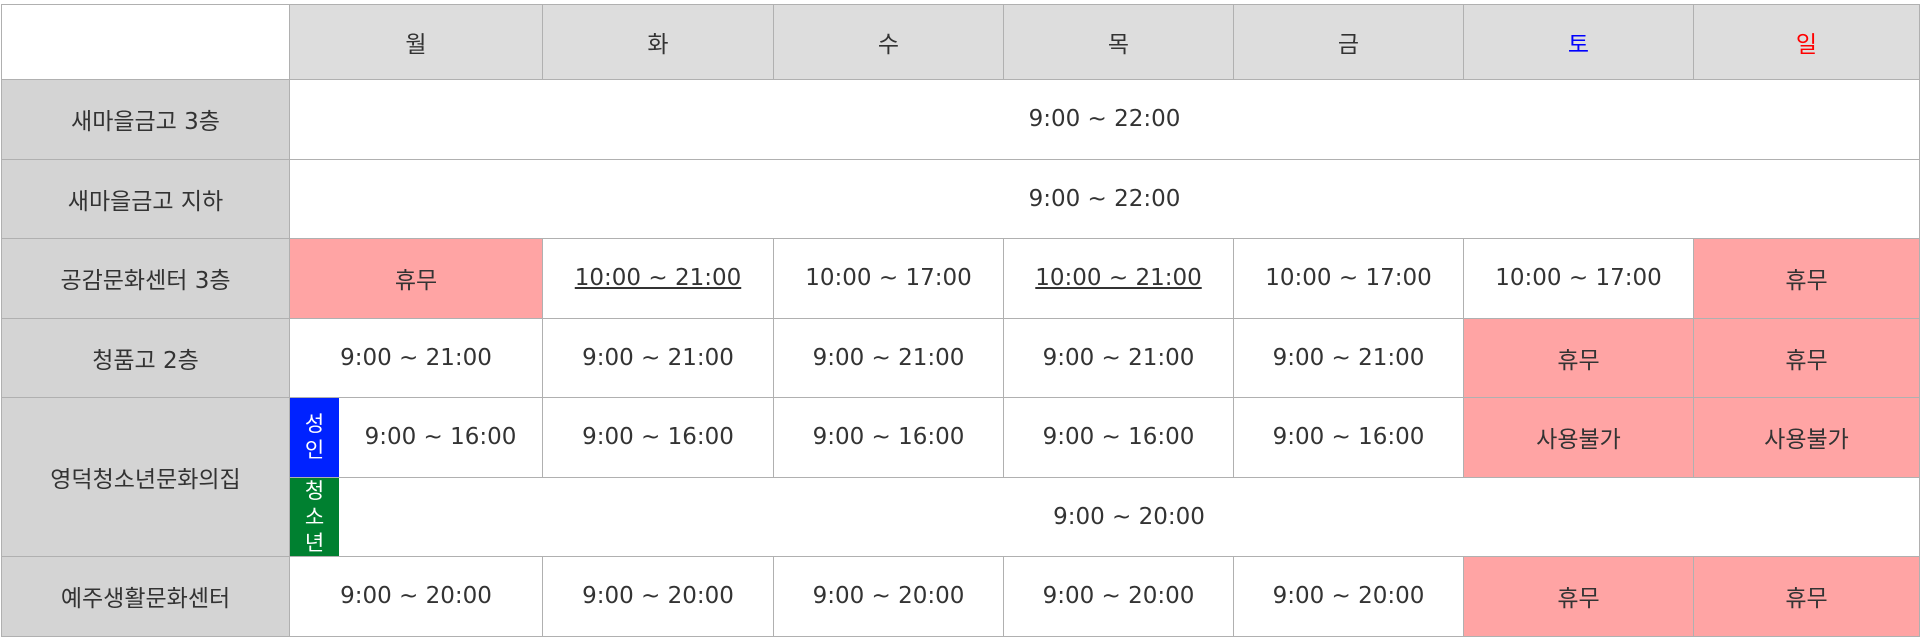  What do you see at coordinates (1348, 437) in the screenshot?
I see `hours-fri: 9:00 ~ 16:00` at bounding box center [1348, 437].